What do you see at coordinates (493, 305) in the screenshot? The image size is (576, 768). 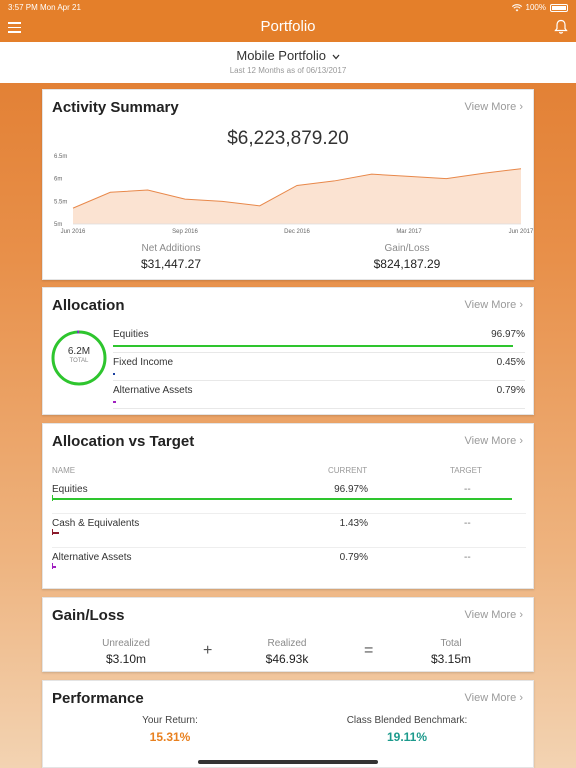 I see `allocation-view-more-link: View More ›` at bounding box center [493, 305].